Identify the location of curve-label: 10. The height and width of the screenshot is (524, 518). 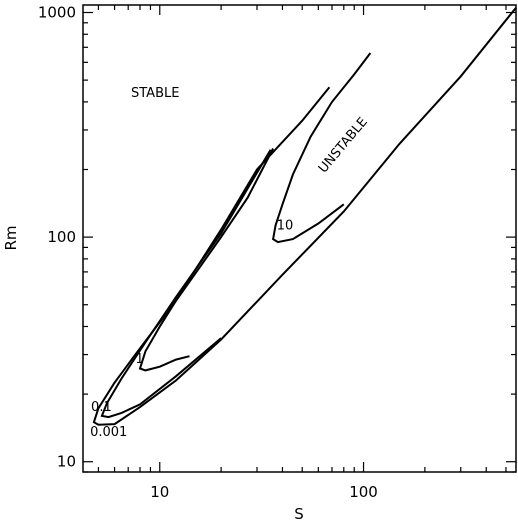
(285, 226).